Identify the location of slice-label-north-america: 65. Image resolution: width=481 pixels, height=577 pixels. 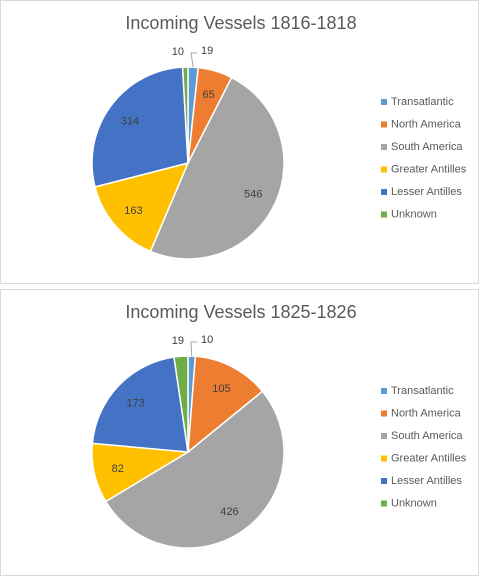
(208, 95).